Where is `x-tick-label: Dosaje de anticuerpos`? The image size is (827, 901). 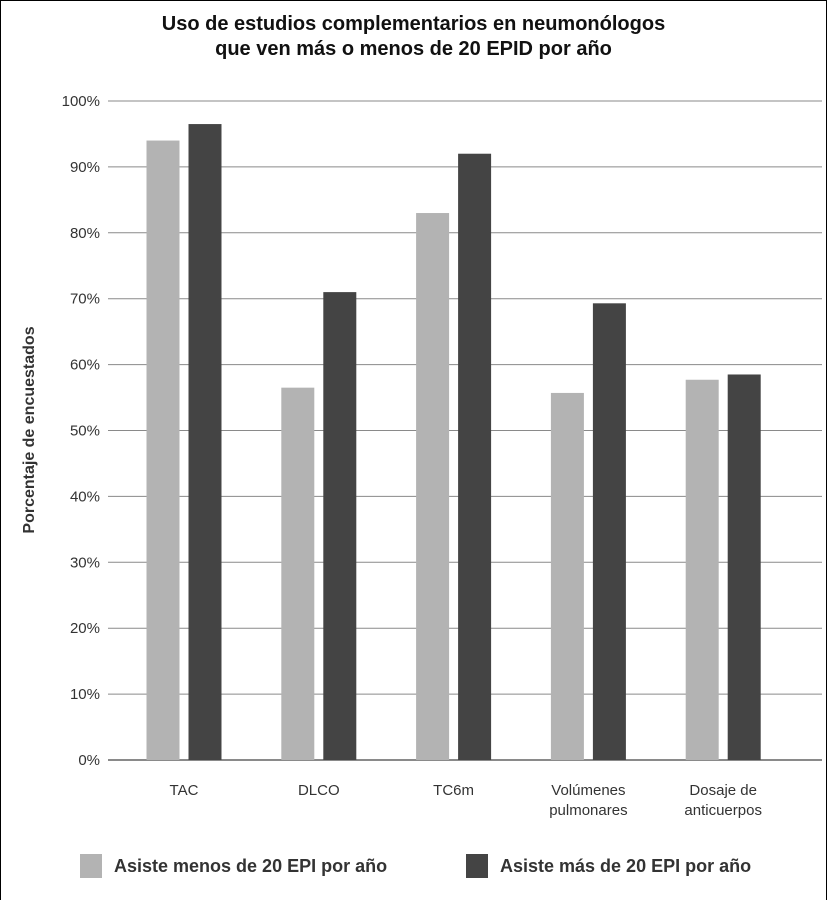 x-tick-label: Dosaje de anticuerpos is located at coordinates (723, 800).